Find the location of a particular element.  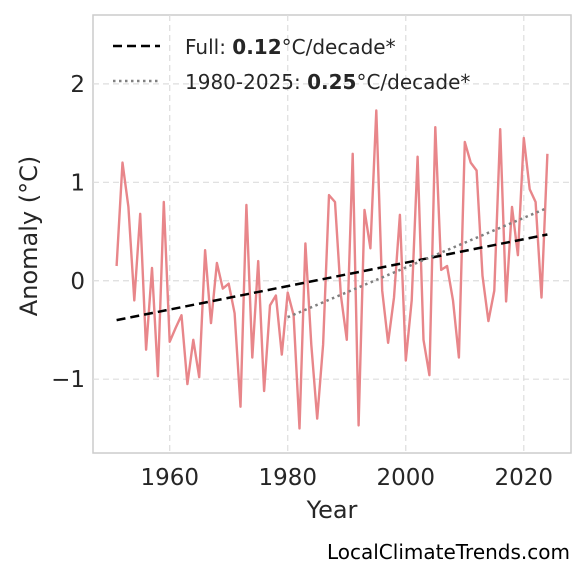

legend-full-suffix: °C/decade* is located at coordinates (339, 47).